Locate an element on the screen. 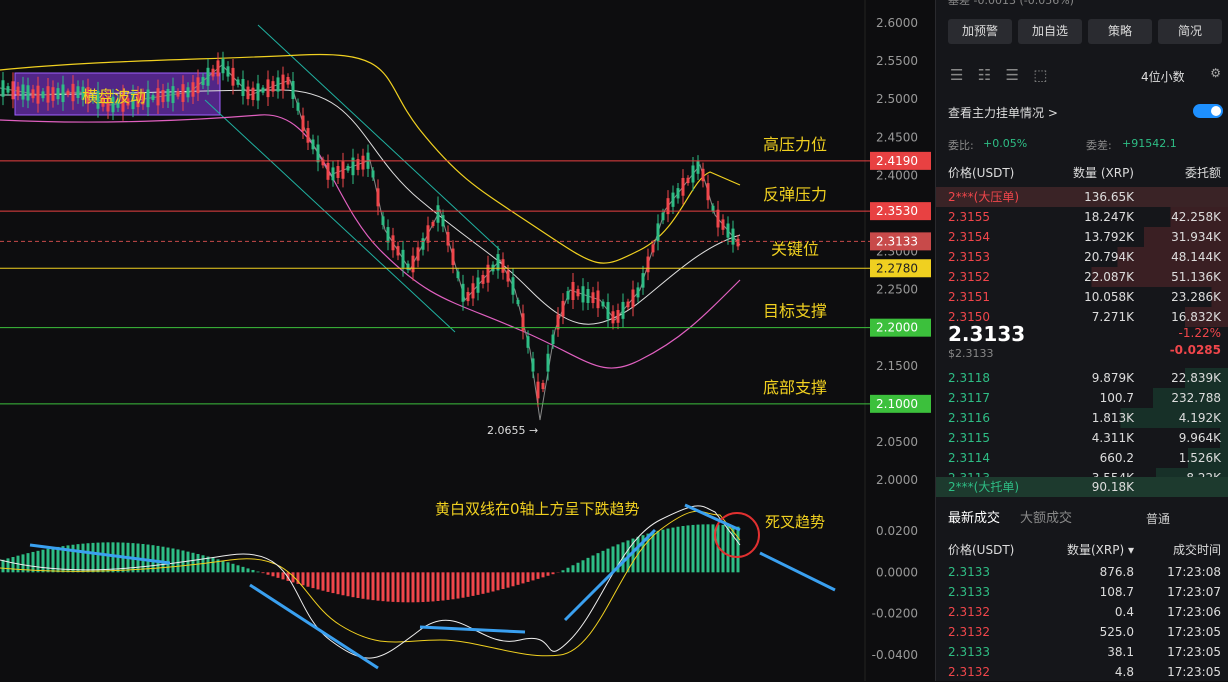 The height and width of the screenshot is (682, 1228). price-tick: 2.5000 is located at coordinates (897, 99).